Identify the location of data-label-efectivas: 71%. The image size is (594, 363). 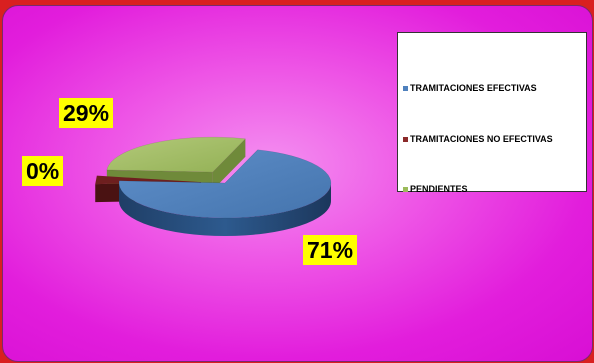
(330, 250).